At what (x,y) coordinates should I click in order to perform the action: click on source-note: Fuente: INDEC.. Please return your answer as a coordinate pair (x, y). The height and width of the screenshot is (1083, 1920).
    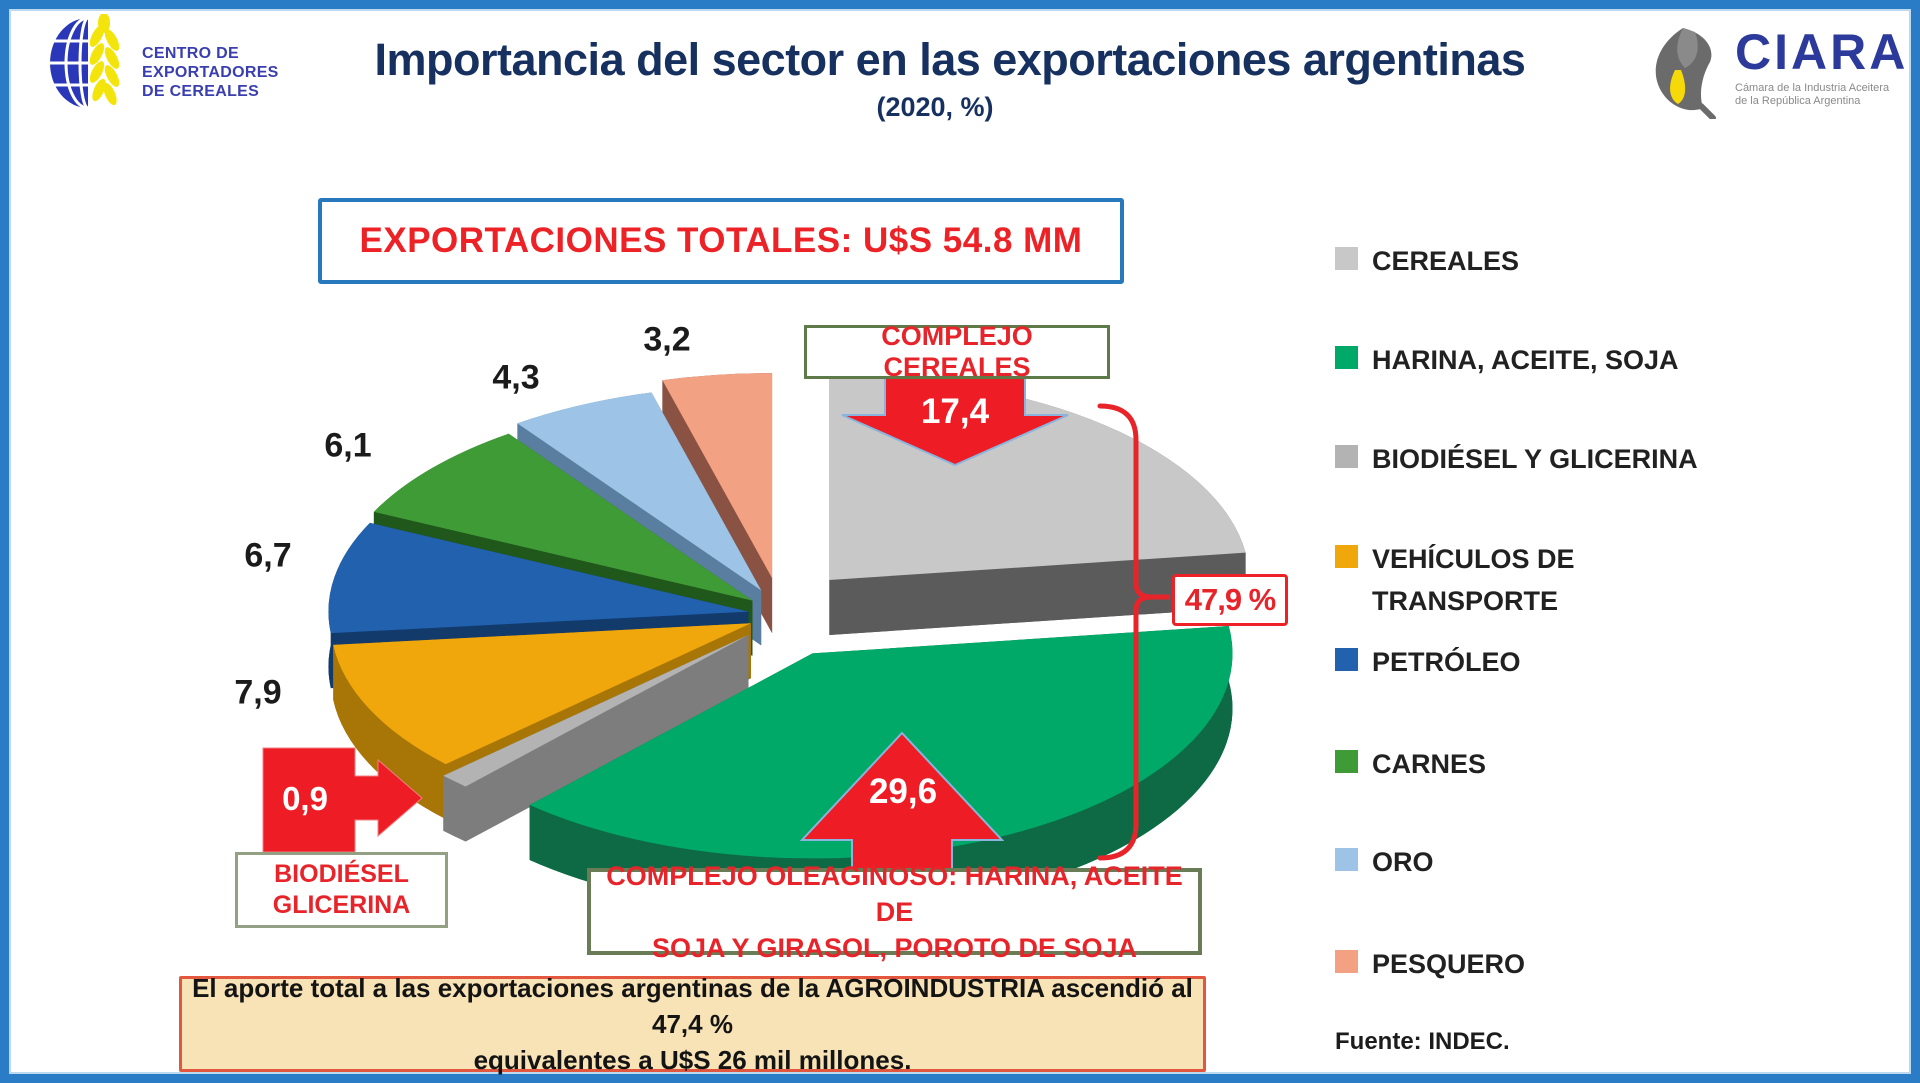
    Looking at the image, I should click on (1422, 1041).